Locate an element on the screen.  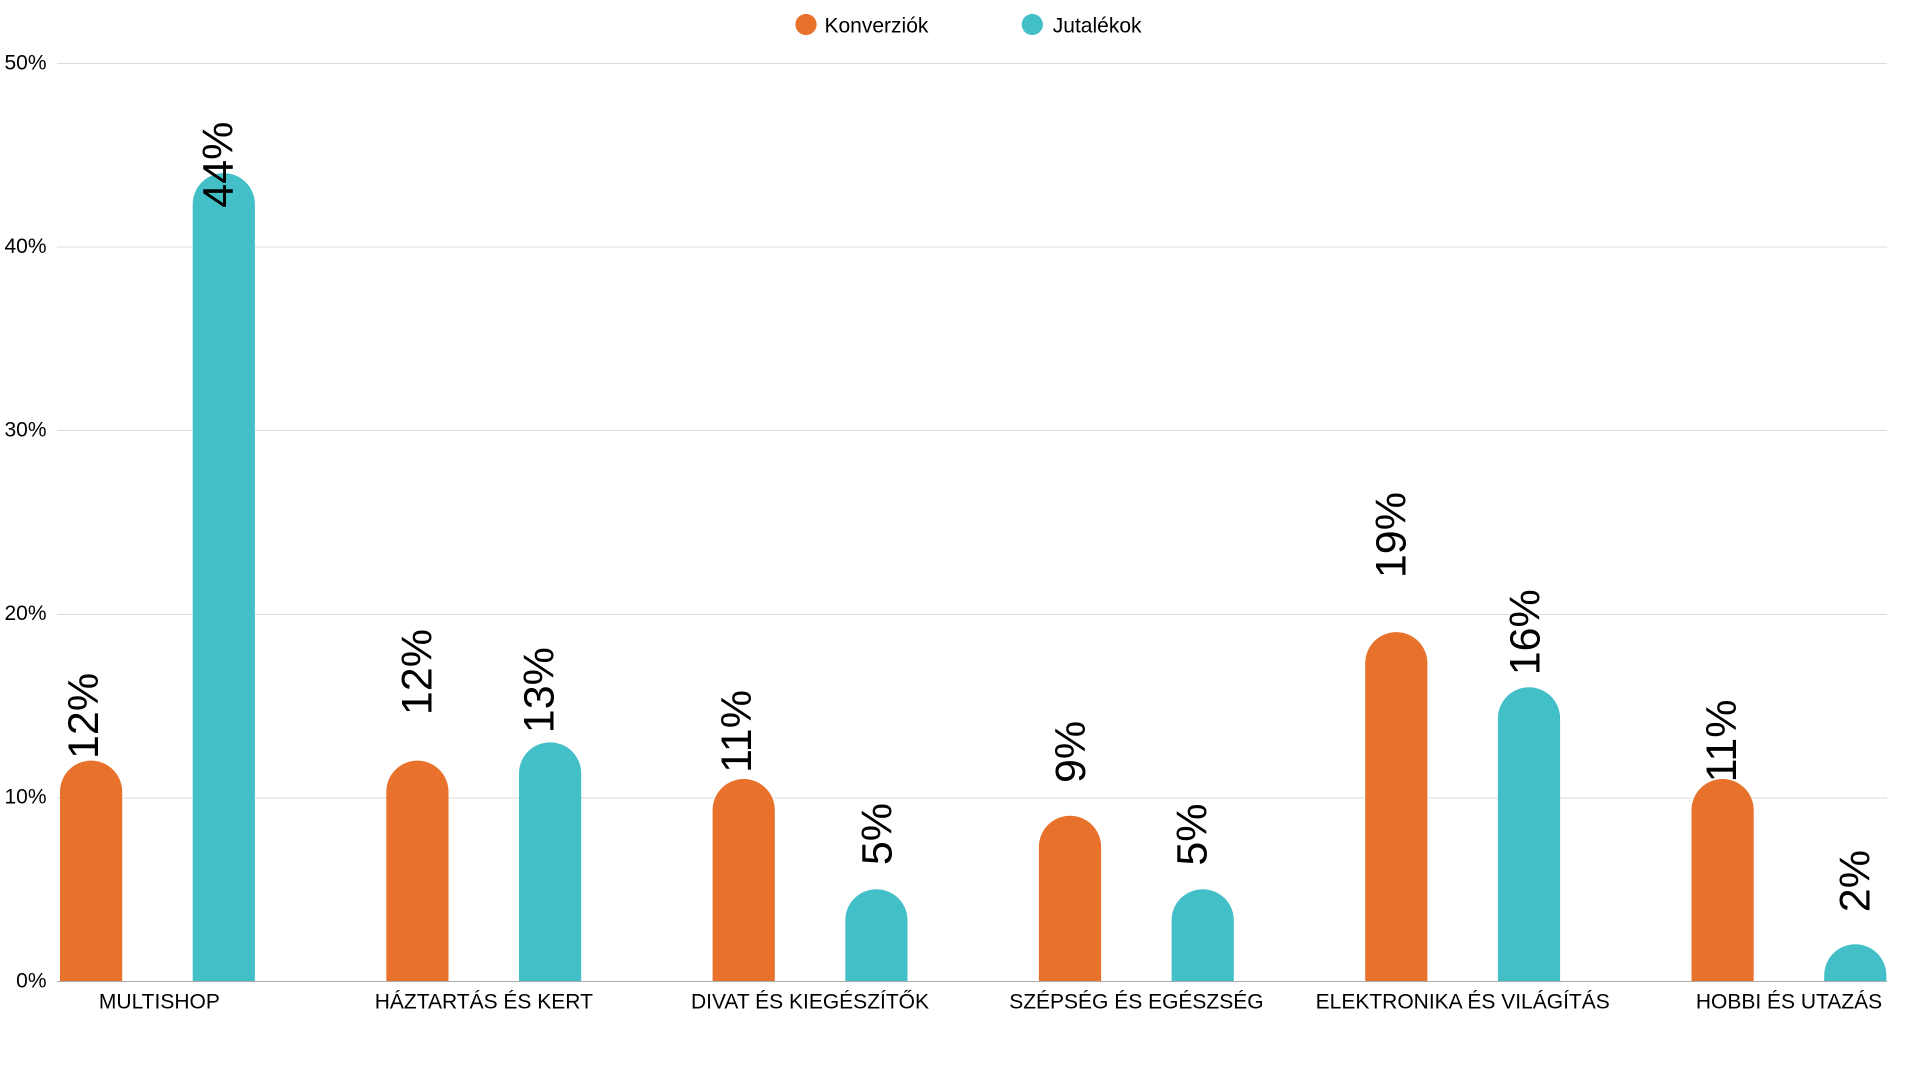
svg-text: 0% is located at coordinates (31, 980).